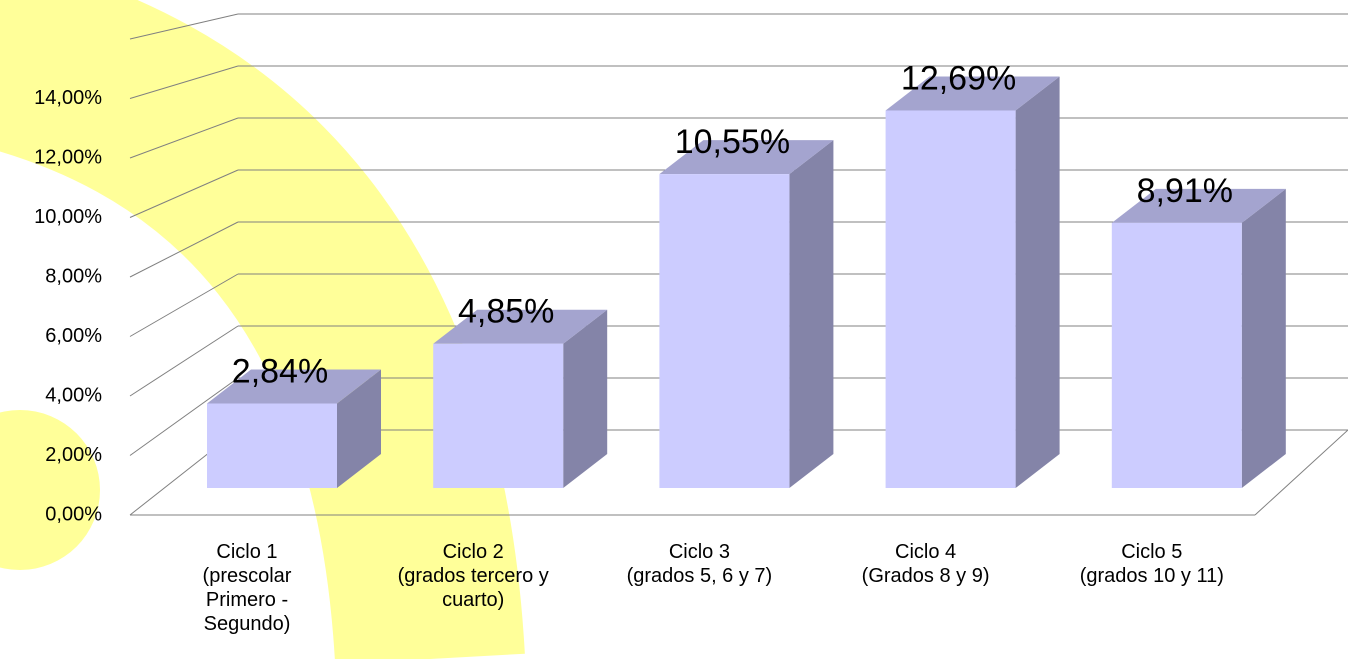 The height and width of the screenshot is (659, 1348). Describe the element at coordinates (184, 26) in the screenshot. I see `frame-line` at that location.